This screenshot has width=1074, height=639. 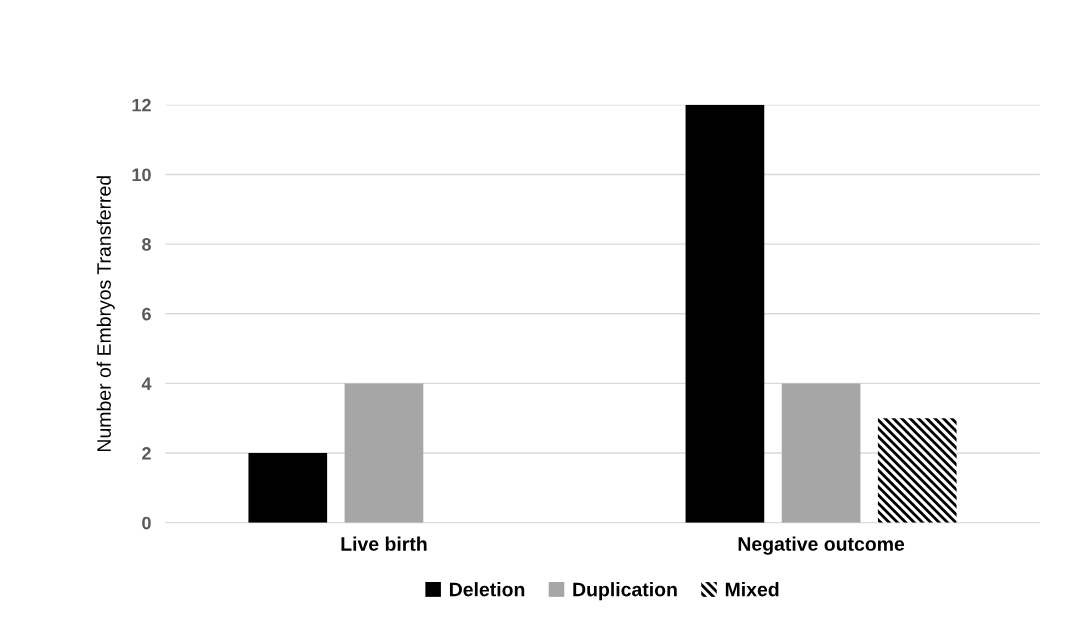 I want to click on y-tick-label: 12, so click(x=141, y=105).